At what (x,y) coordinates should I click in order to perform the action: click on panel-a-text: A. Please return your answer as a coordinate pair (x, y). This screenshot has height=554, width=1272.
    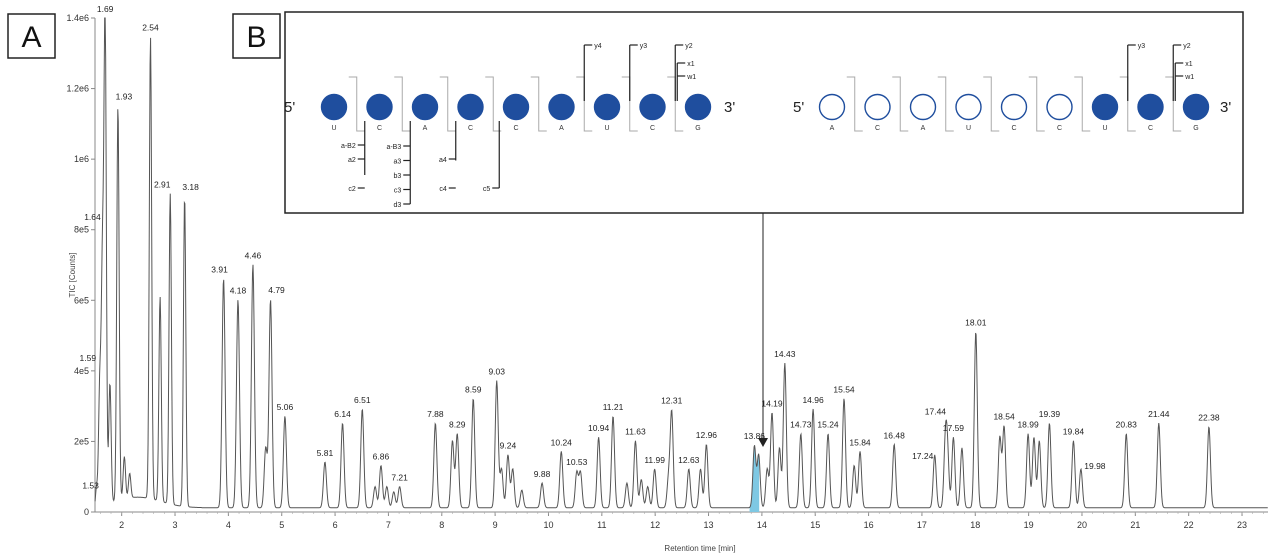
    Looking at the image, I should click on (31, 37).